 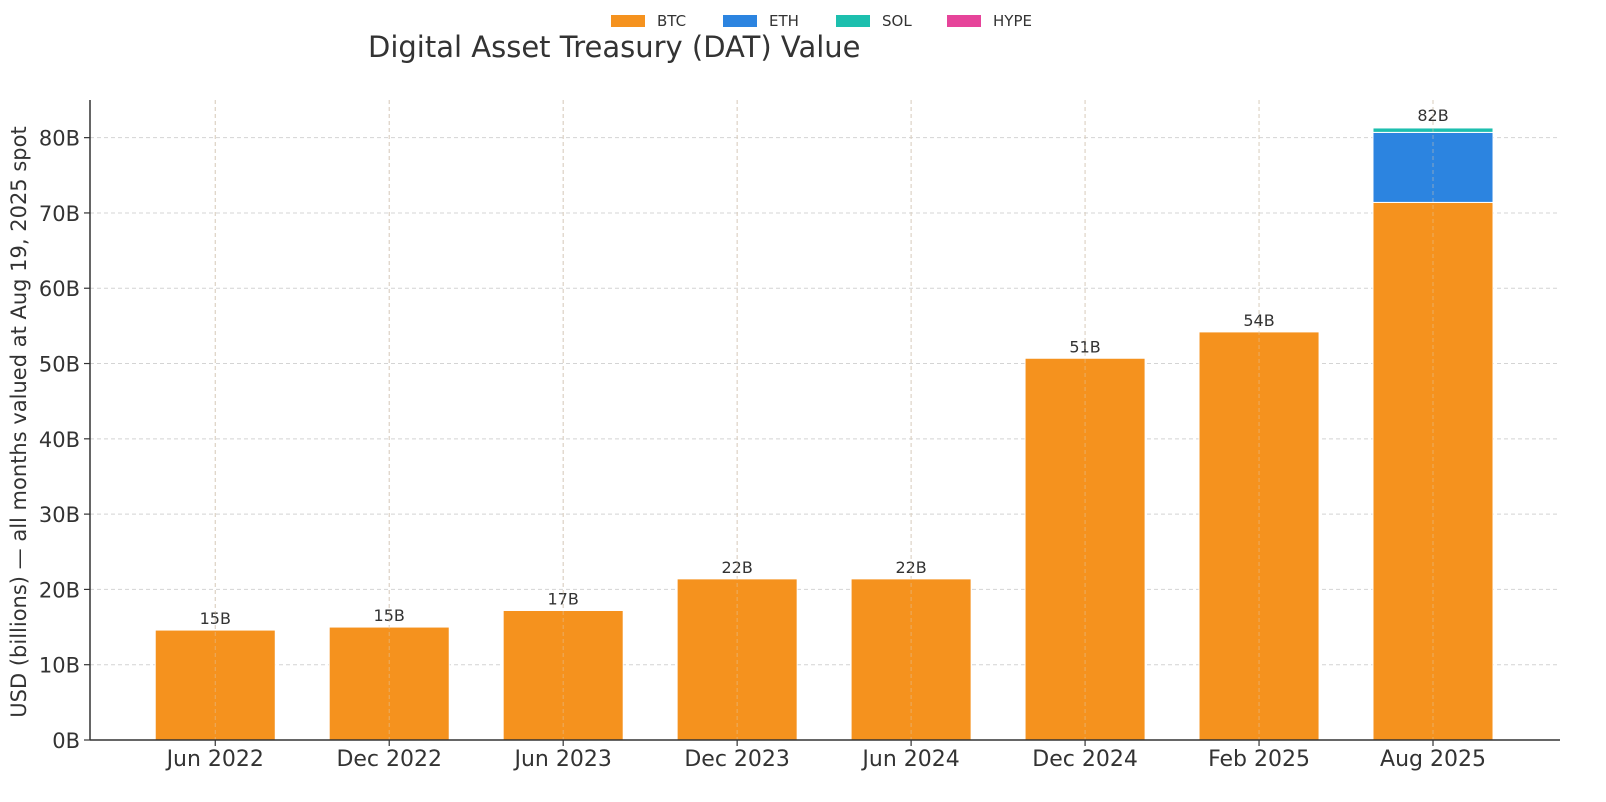 I want to click on legend: BTC ETH SOL HYPE, so click(x=803, y=23).